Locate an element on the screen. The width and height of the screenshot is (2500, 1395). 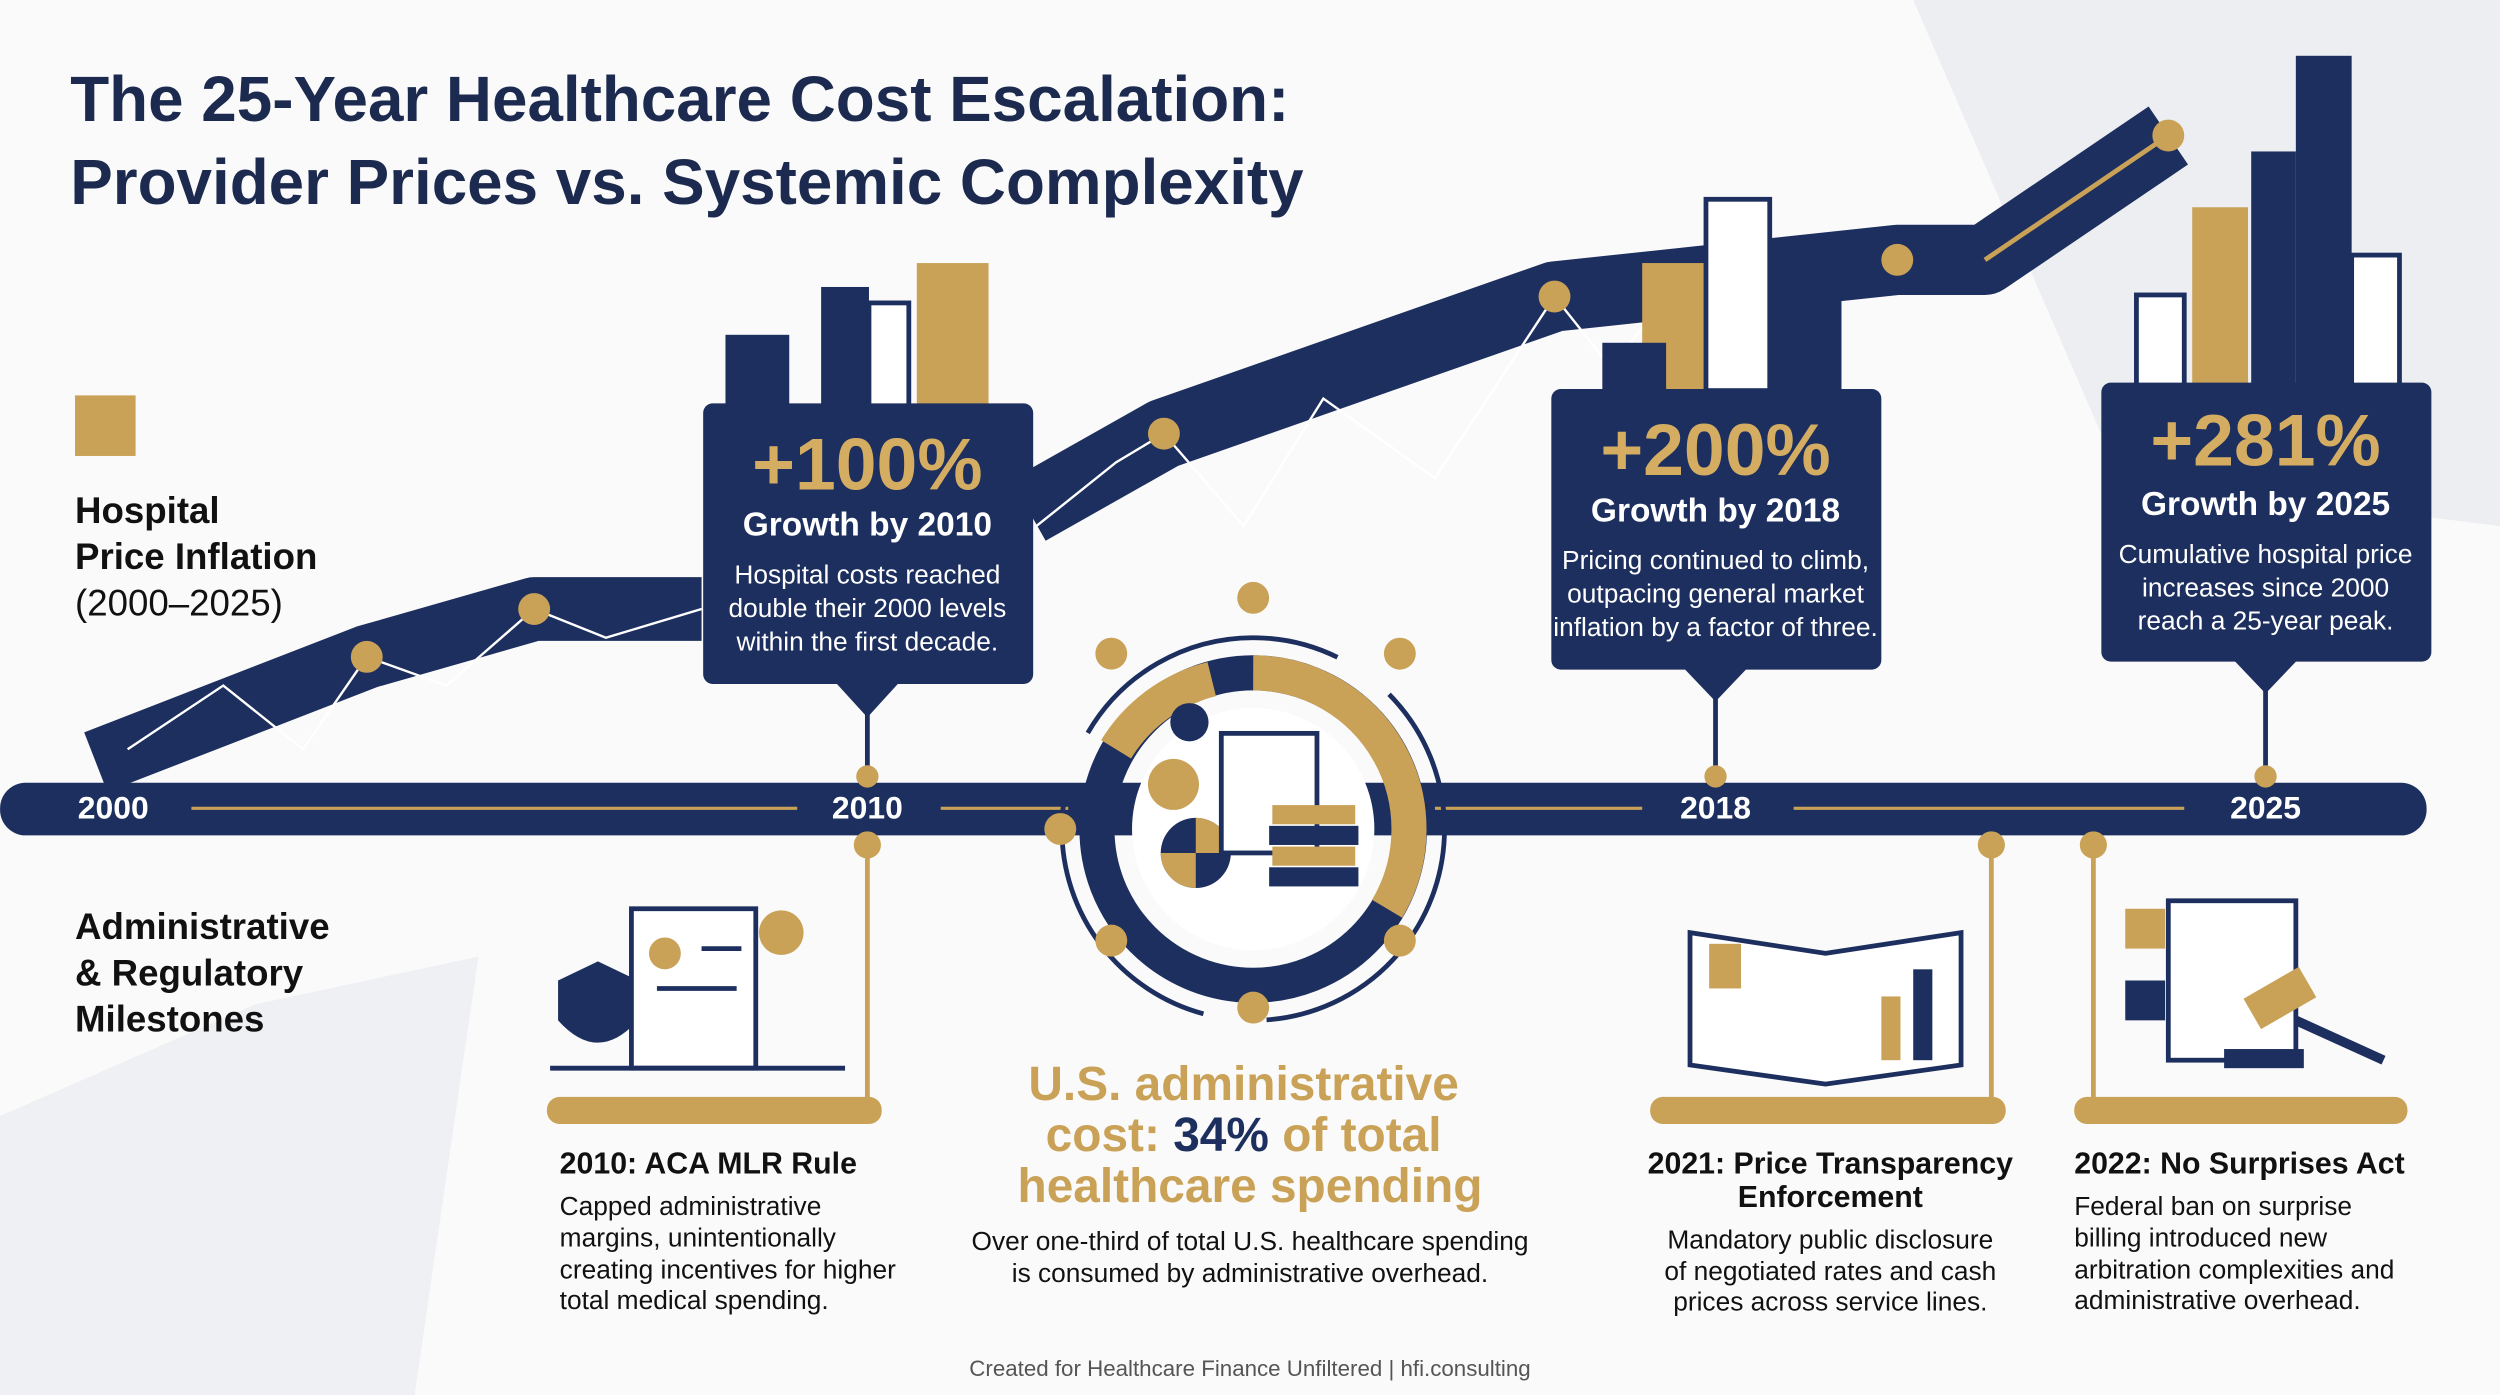
milestone-icons is located at coordinates (1468, 992).